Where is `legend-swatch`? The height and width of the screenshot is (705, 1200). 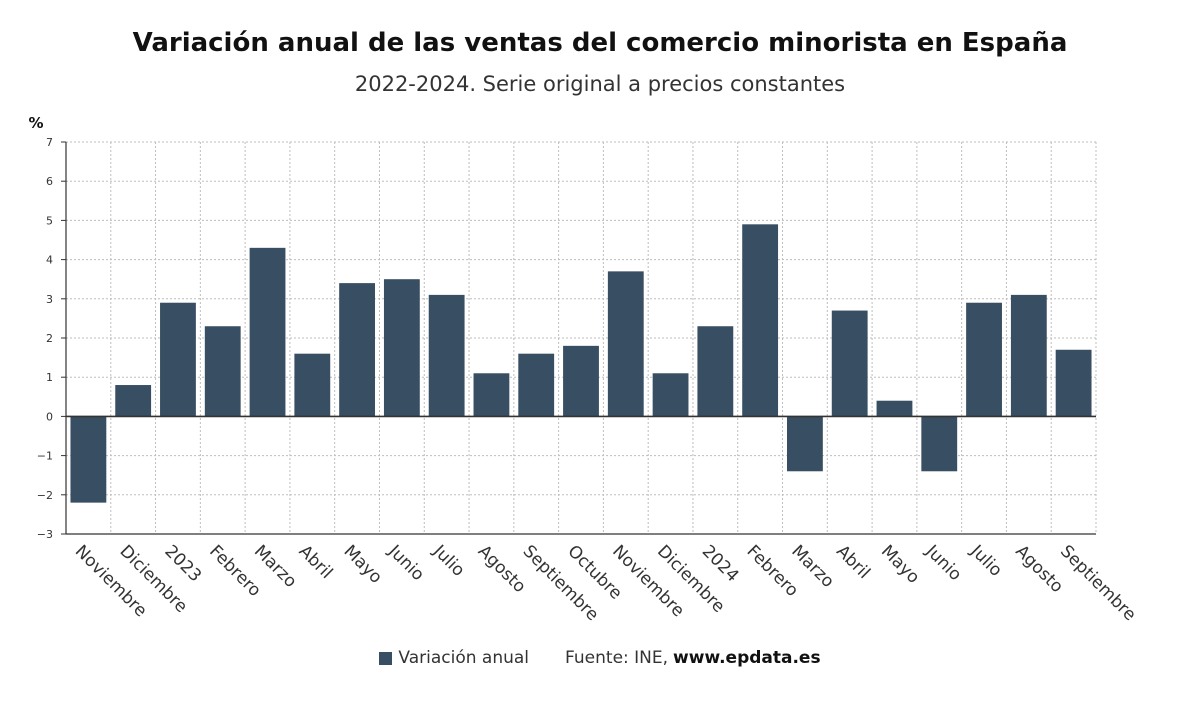 legend-swatch is located at coordinates (386, 658).